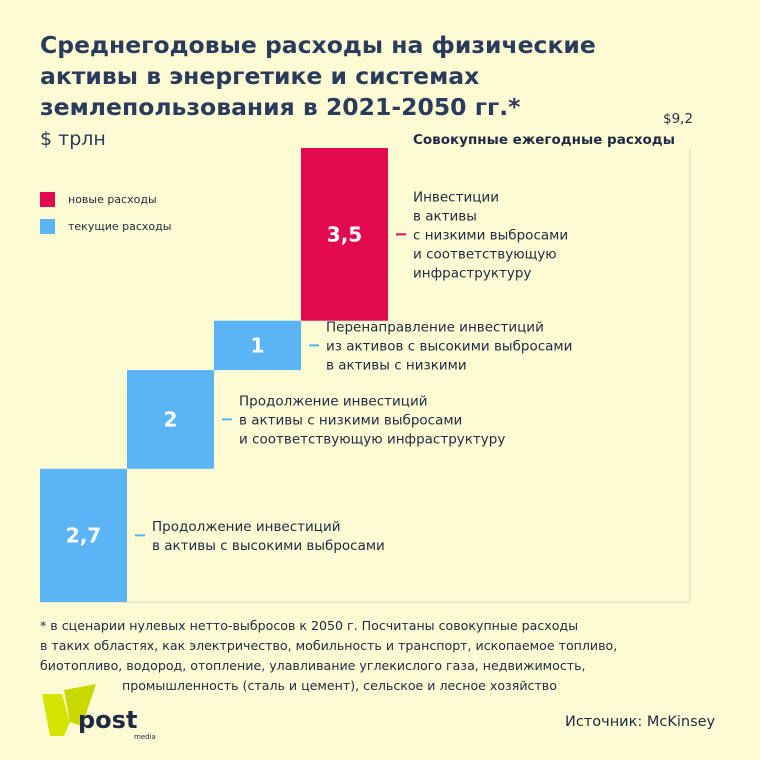  Describe the element at coordinates (47, 199) in the screenshot. I see `legend-swatch-new` at that location.